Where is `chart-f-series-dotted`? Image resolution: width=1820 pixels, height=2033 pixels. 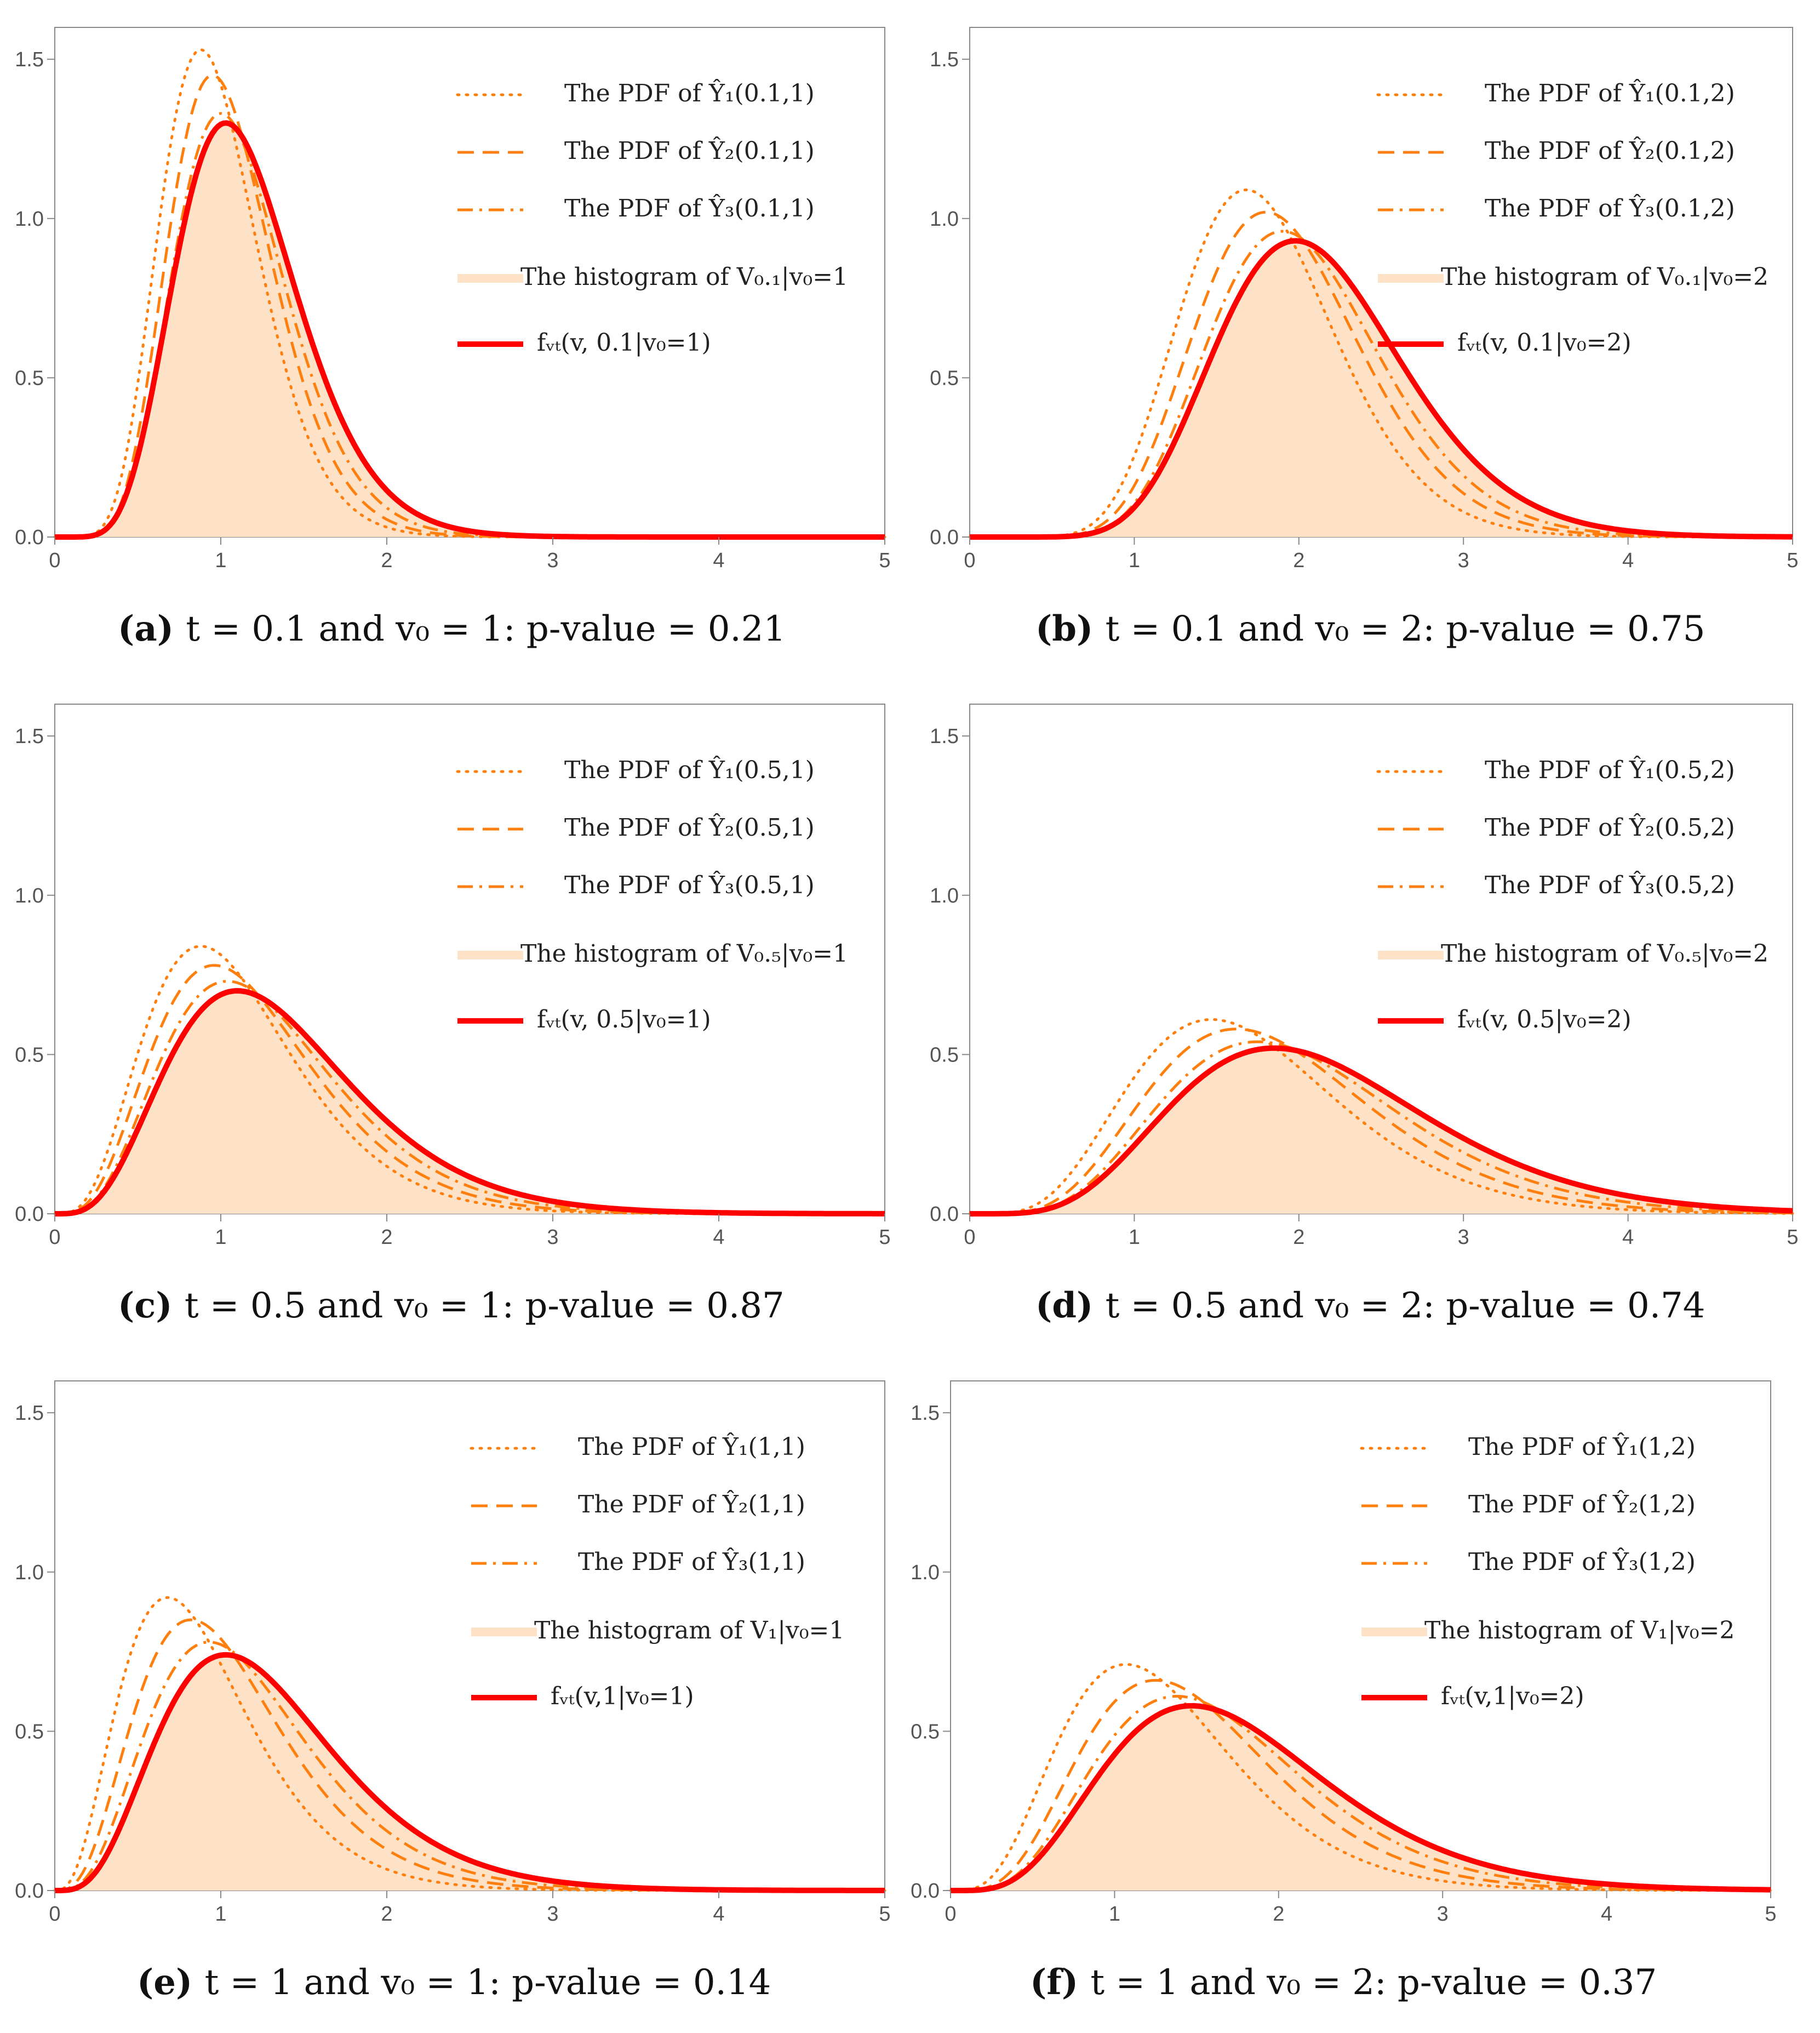 chart-f-series-dotted is located at coordinates (1360, 1778).